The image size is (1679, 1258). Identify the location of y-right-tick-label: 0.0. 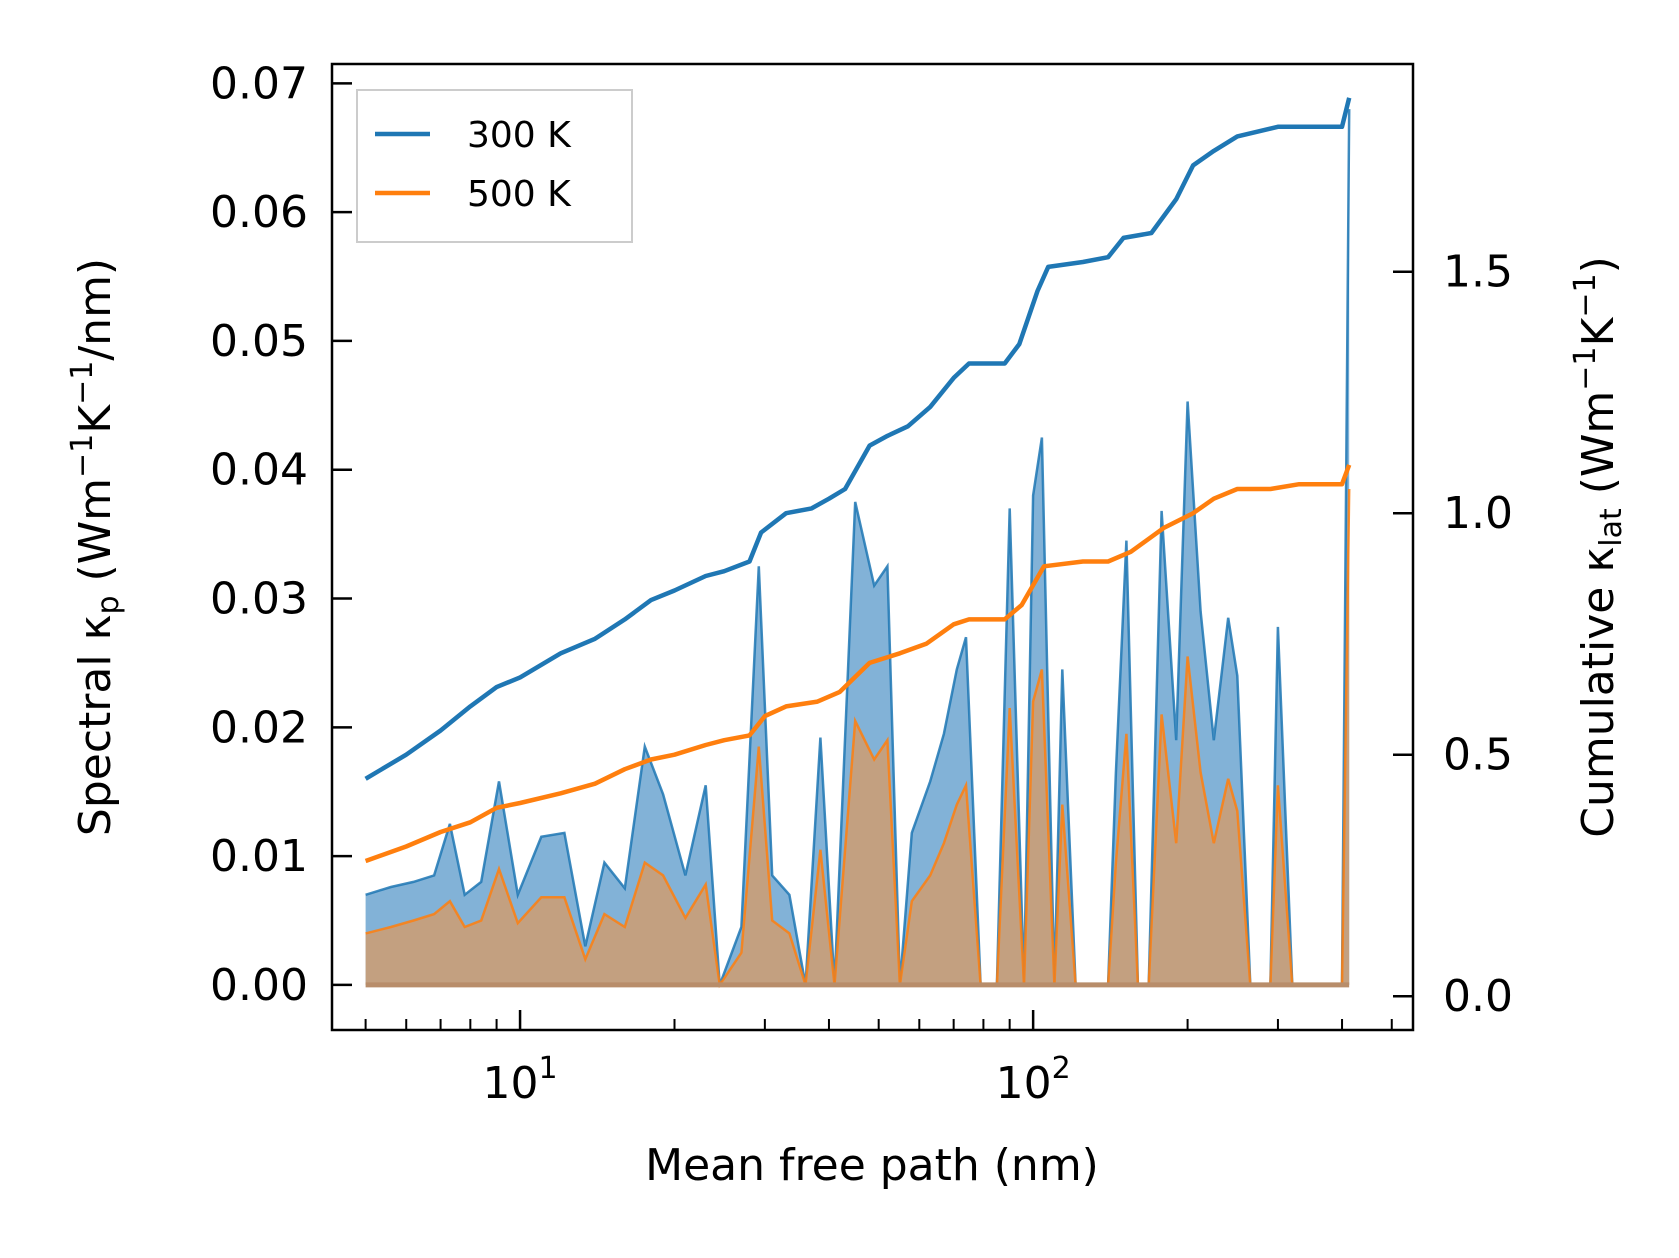
(1478, 996).